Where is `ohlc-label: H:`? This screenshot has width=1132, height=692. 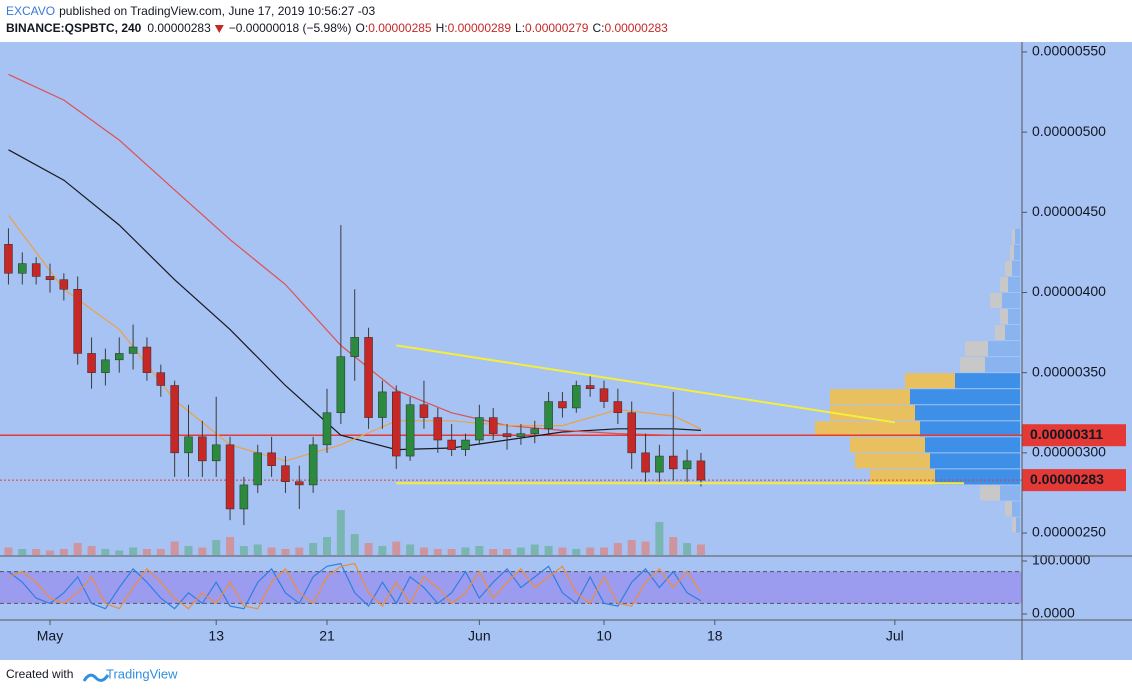 ohlc-label: H: is located at coordinates (442, 28).